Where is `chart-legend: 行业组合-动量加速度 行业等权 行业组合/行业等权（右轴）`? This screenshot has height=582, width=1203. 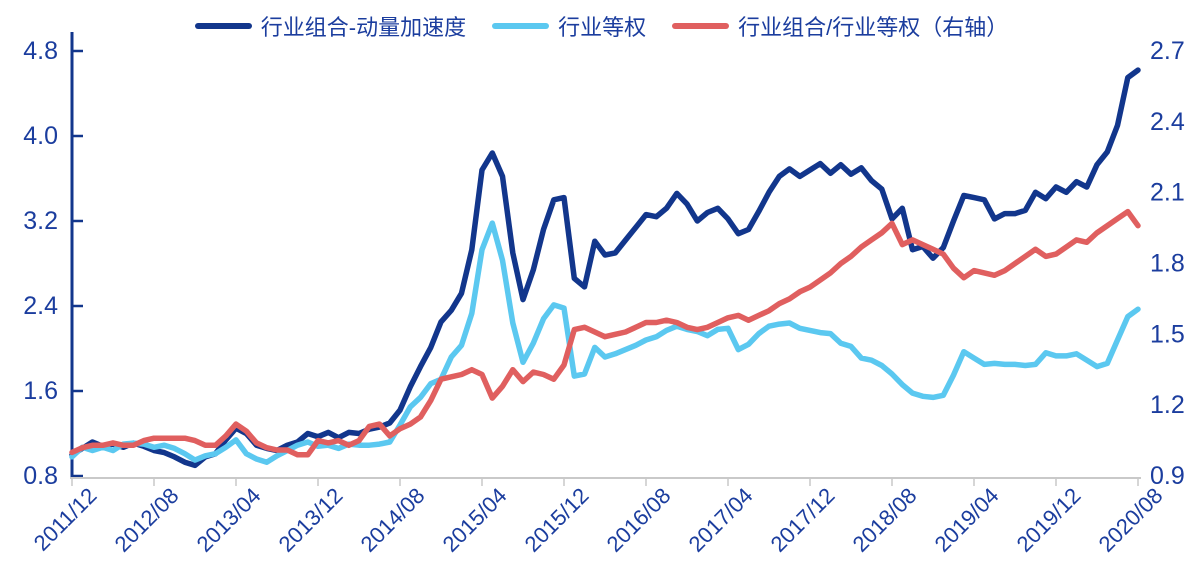
chart-legend: 行业组合-动量加速度 行业等权 行业组合/行业等权（右轴） is located at coordinates (601, 26).